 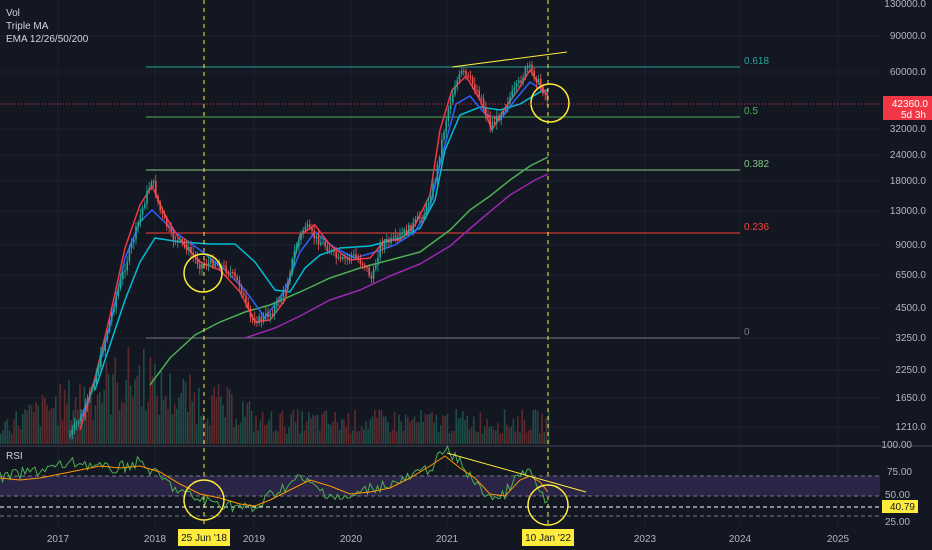 What do you see at coordinates (440, 486) in the screenshot?
I see `rsi-band` at bounding box center [440, 486].